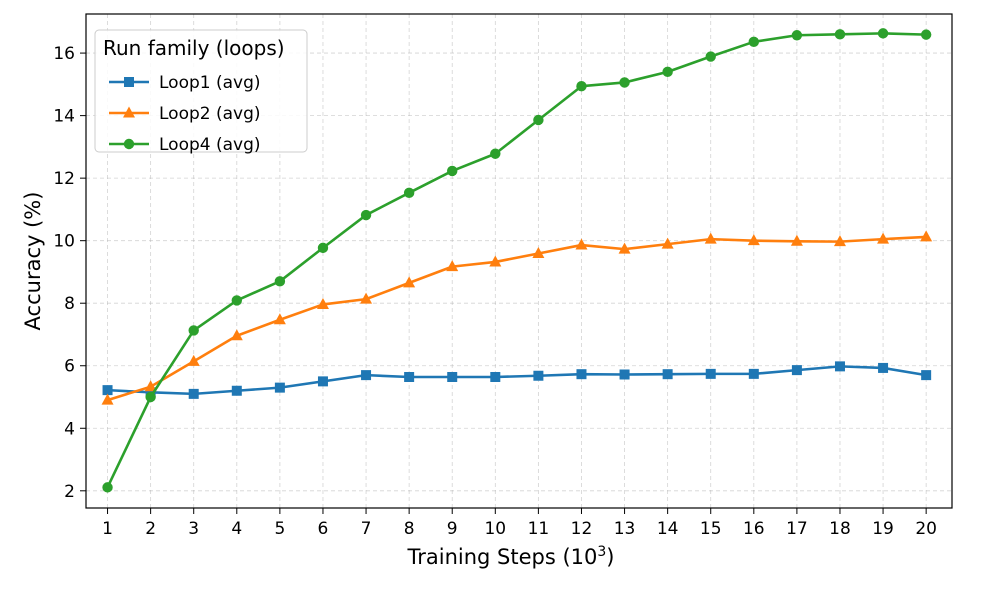  I want to click on legend-box, so click(201, 91).